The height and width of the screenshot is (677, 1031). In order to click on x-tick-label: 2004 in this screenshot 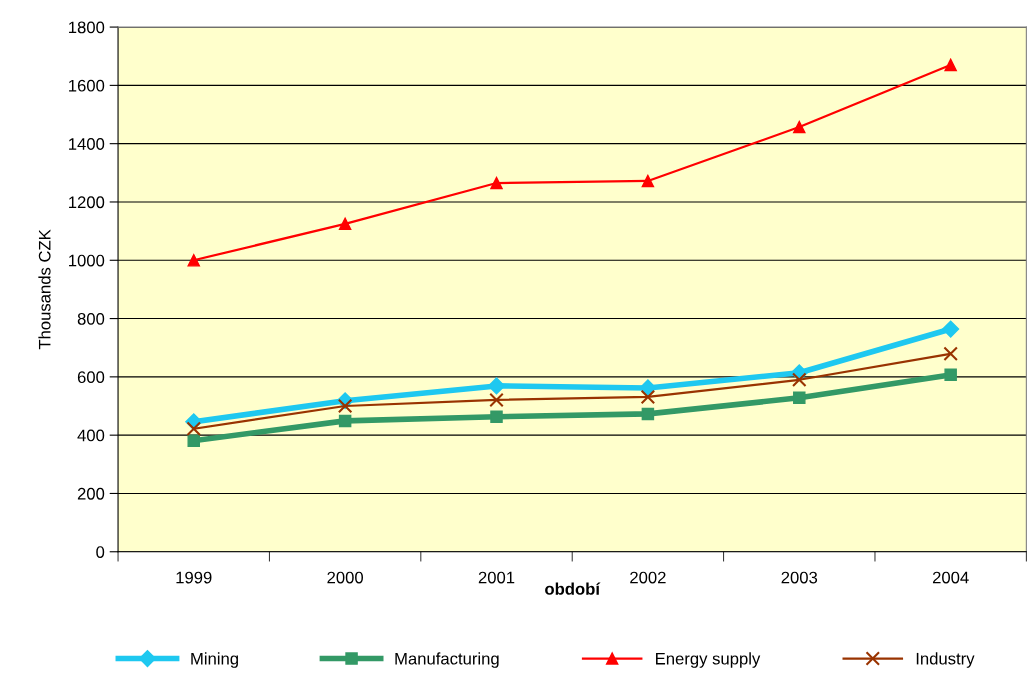, I will do `click(950, 577)`.